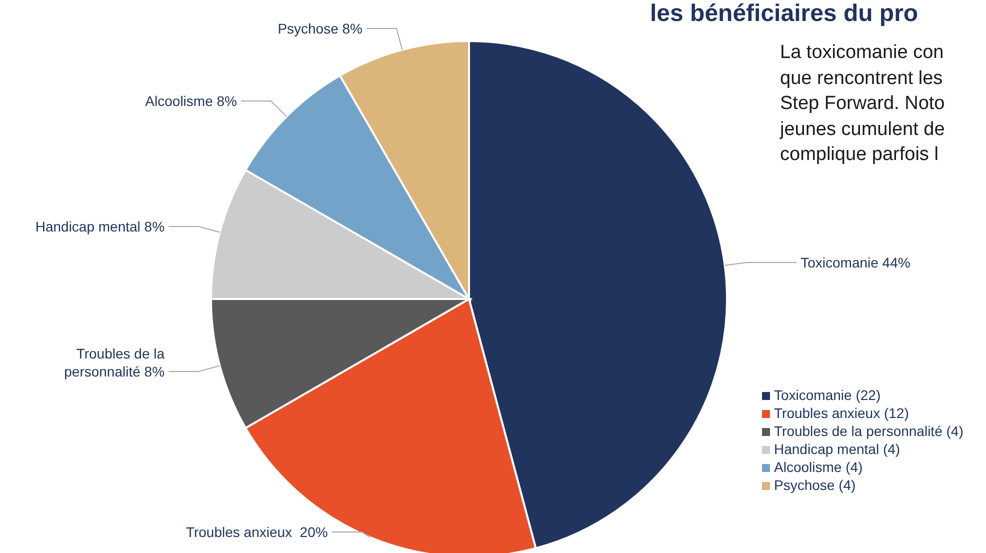 Image resolution: width=986 pixels, height=553 pixels. What do you see at coordinates (114, 362) in the screenshot?
I see `data-label: Troubles de la personnalité 8%` at bounding box center [114, 362].